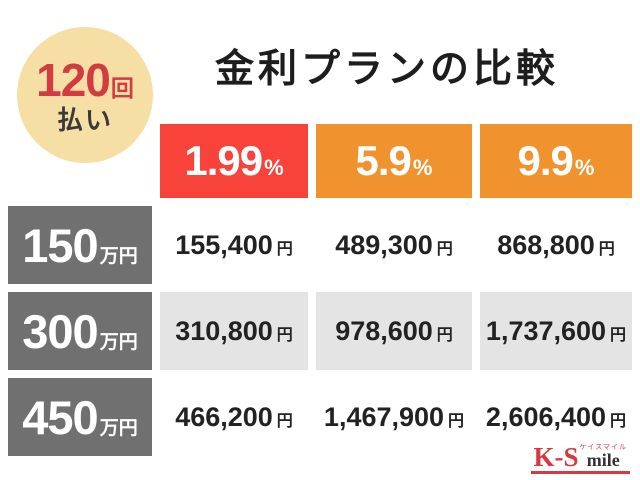  Describe the element at coordinates (60, 417) in the screenshot. I see `amount-value: 450` at that location.